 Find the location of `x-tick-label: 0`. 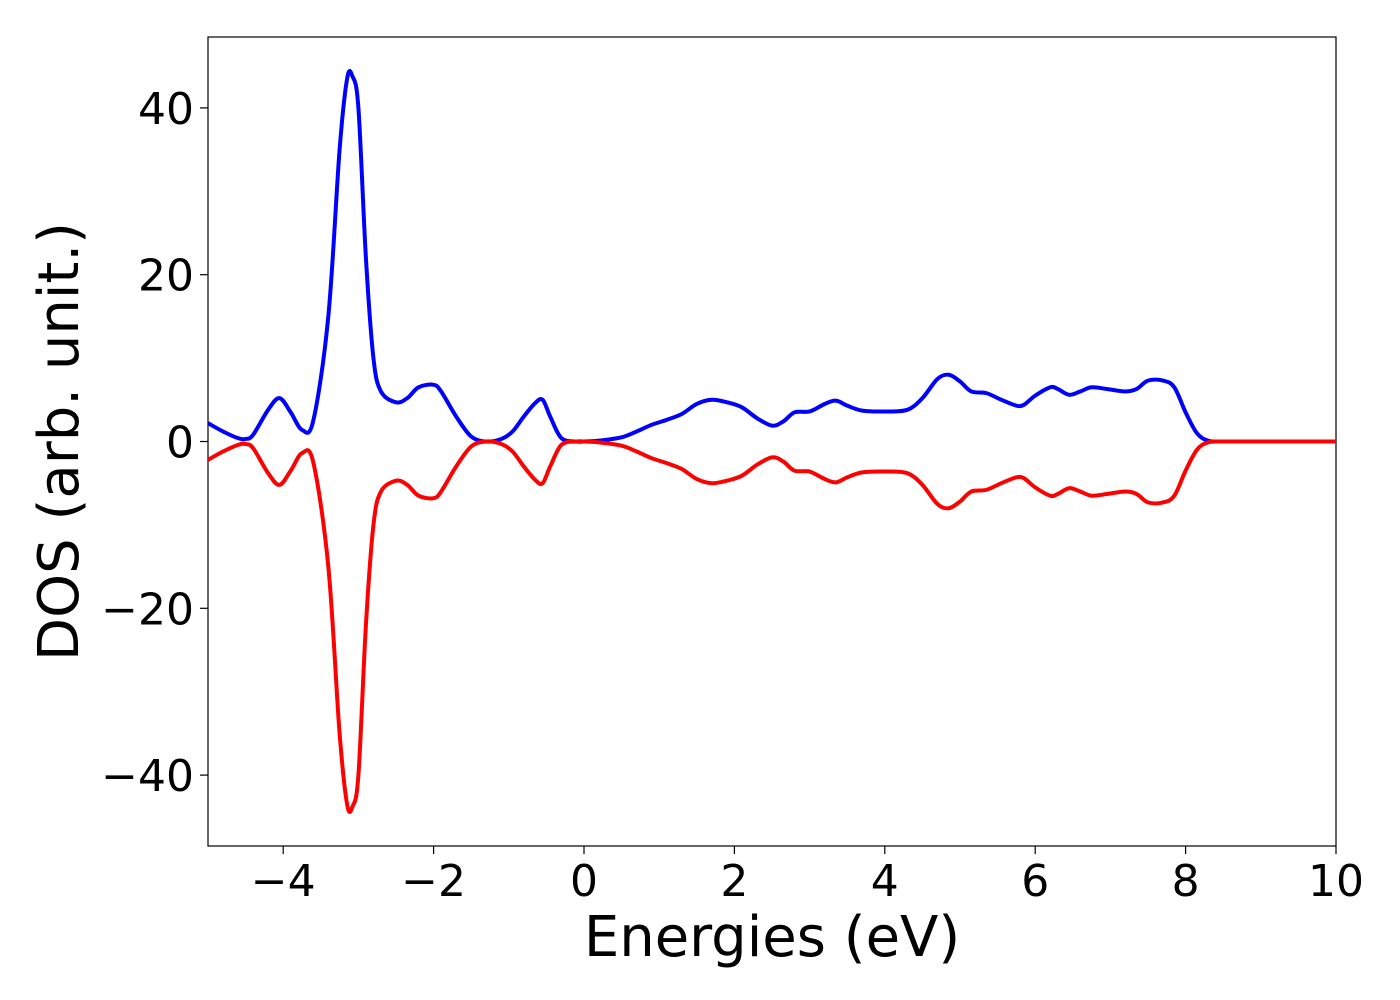

x-tick-label: 0 is located at coordinates (584, 881).